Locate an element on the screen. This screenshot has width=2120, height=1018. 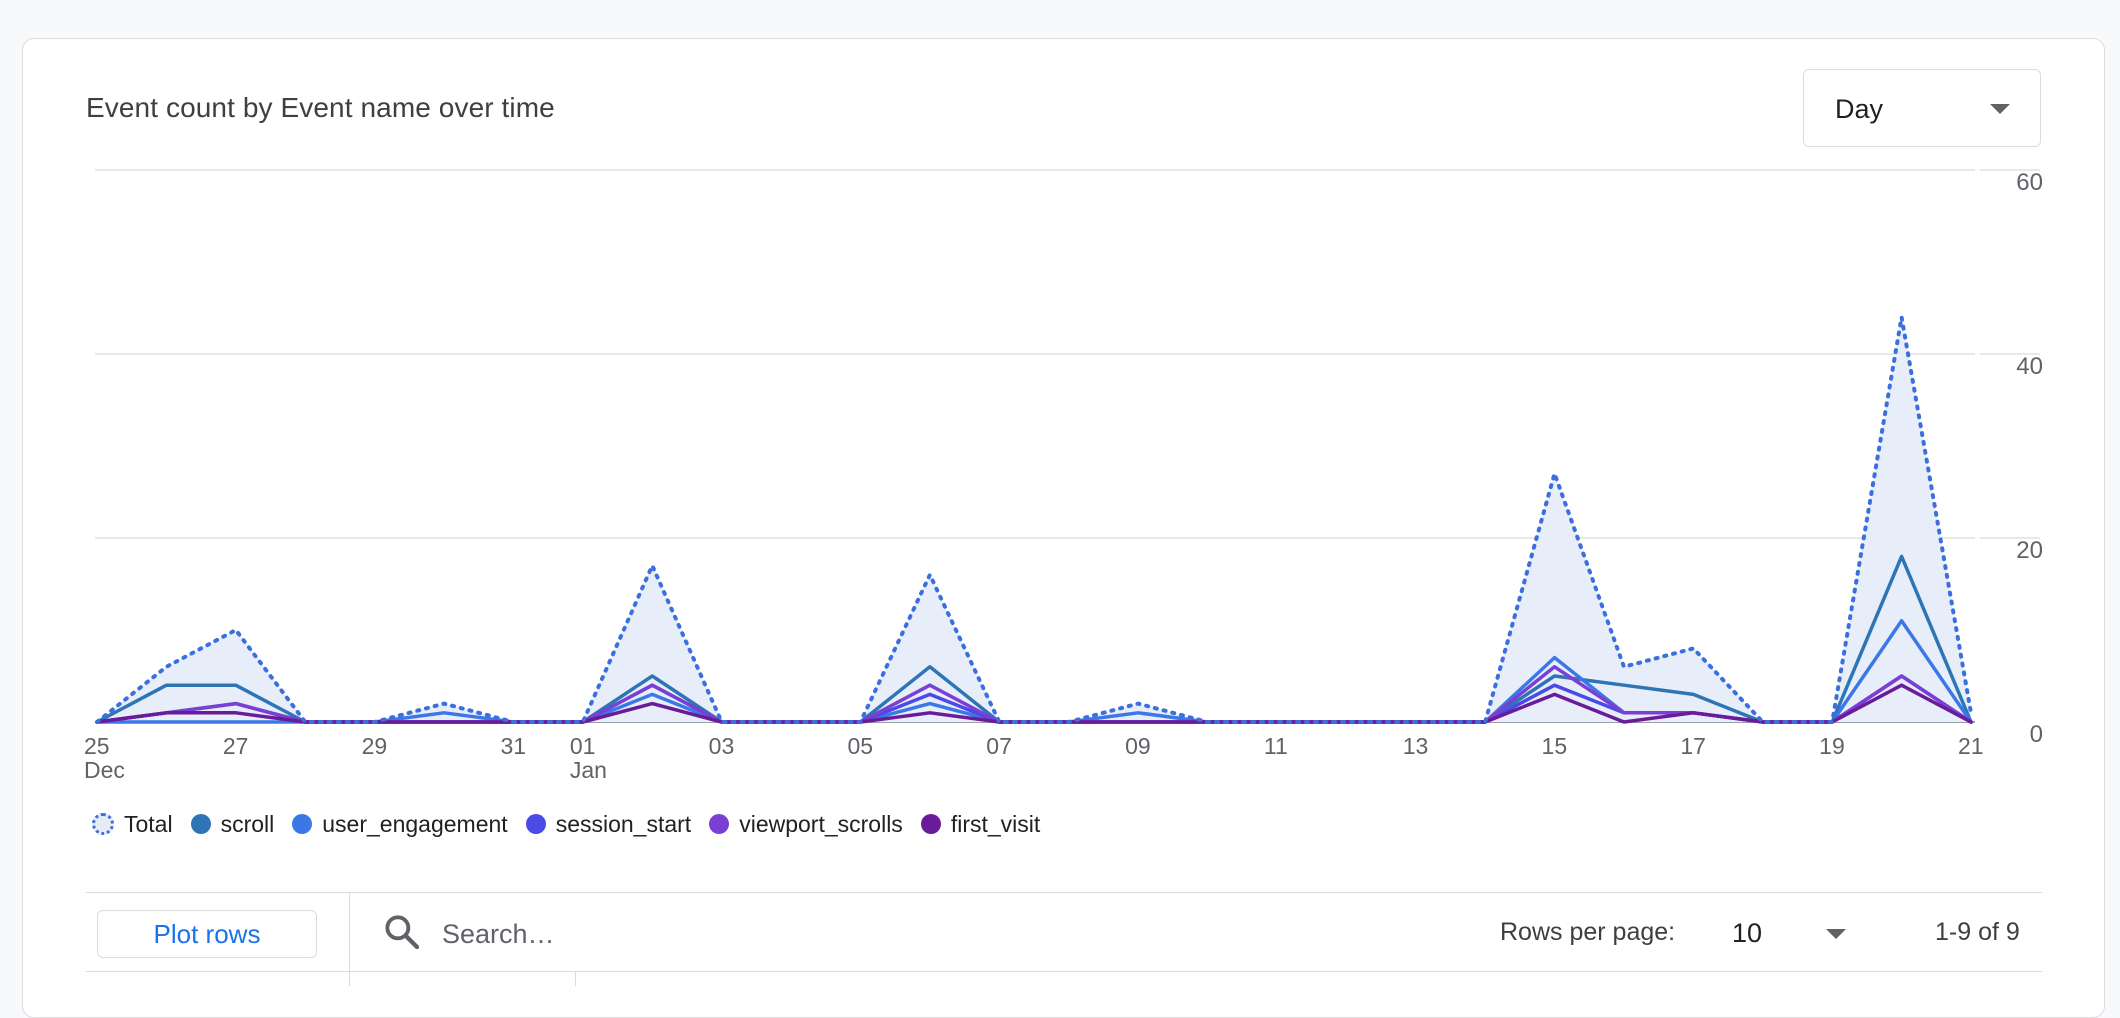
x-tick-label: Dec is located at coordinates (104, 770).